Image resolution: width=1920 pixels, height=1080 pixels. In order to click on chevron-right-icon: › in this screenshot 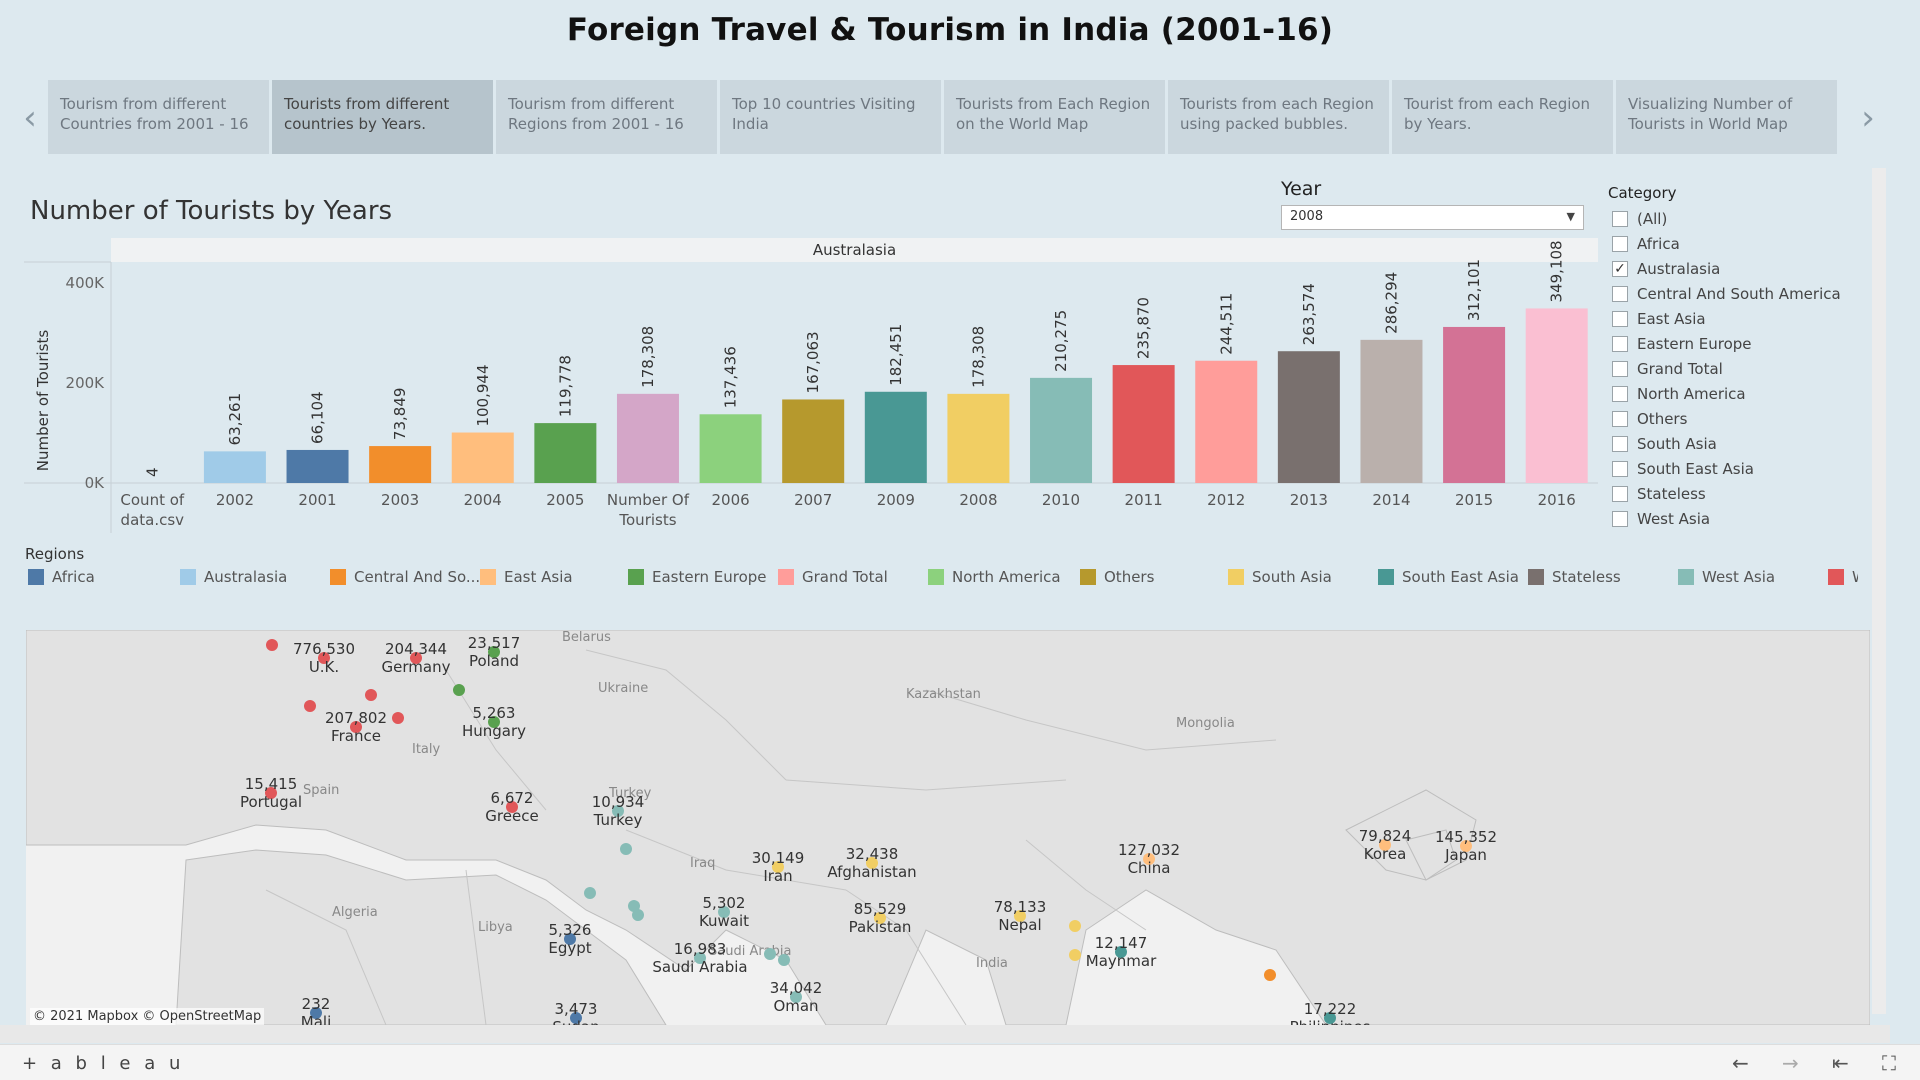, I will do `click(1868, 118)`.